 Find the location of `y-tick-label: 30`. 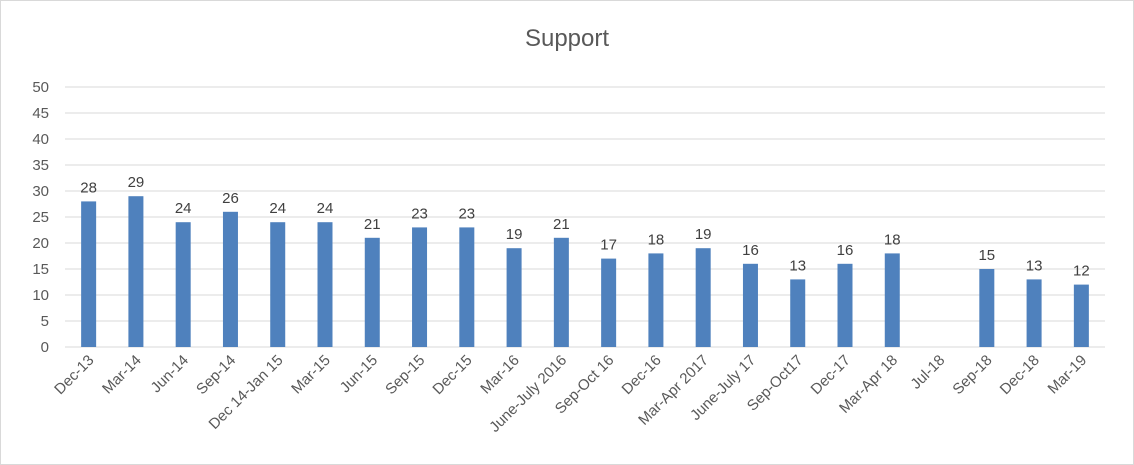

y-tick-label: 30 is located at coordinates (40, 191).